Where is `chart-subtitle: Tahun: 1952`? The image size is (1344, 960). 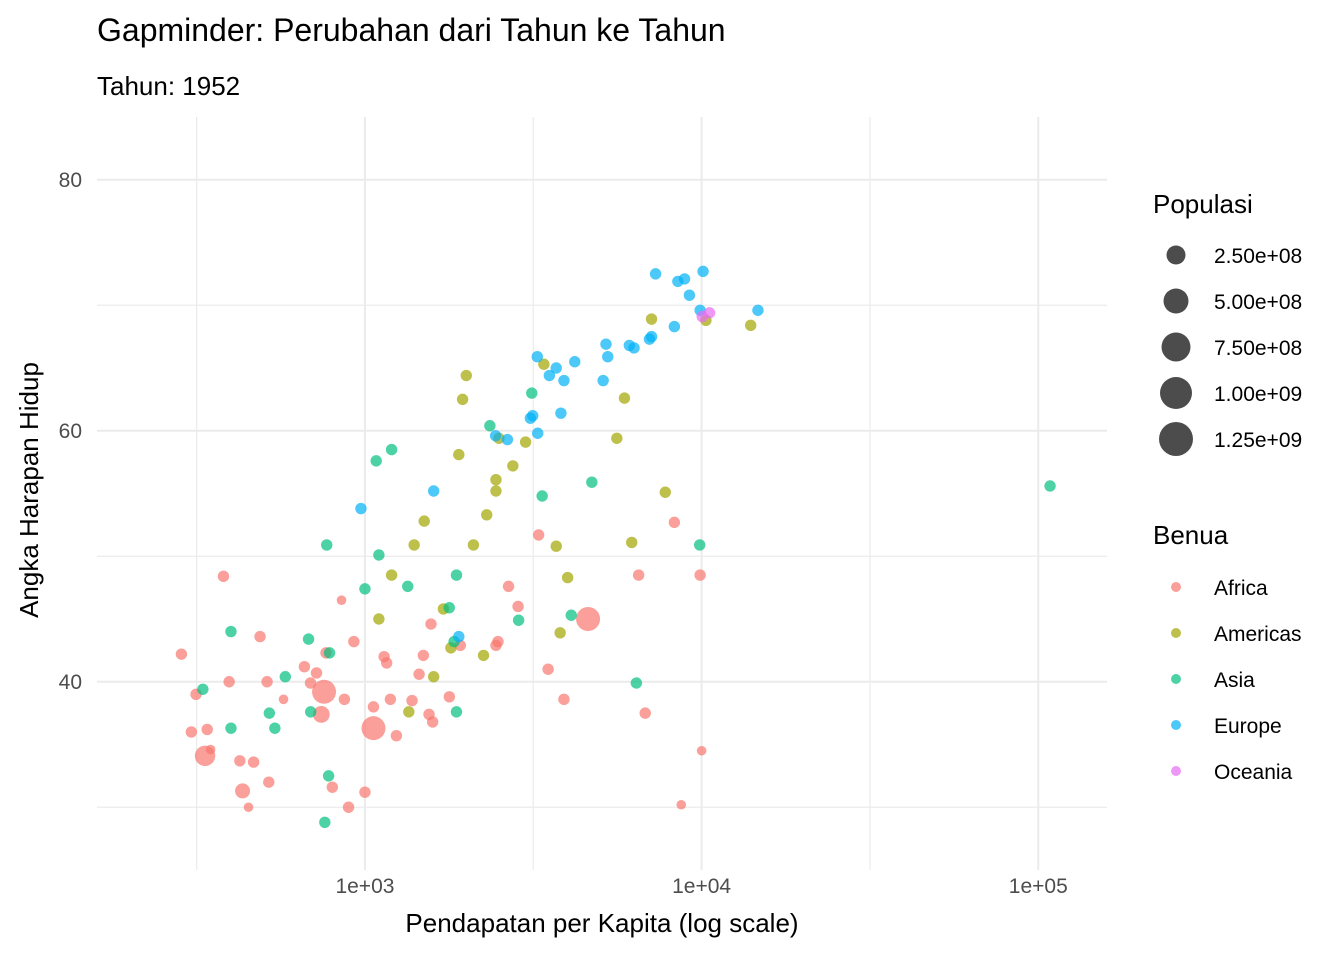 chart-subtitle: Tahun: 1952 is located at coordinates (168, 86).